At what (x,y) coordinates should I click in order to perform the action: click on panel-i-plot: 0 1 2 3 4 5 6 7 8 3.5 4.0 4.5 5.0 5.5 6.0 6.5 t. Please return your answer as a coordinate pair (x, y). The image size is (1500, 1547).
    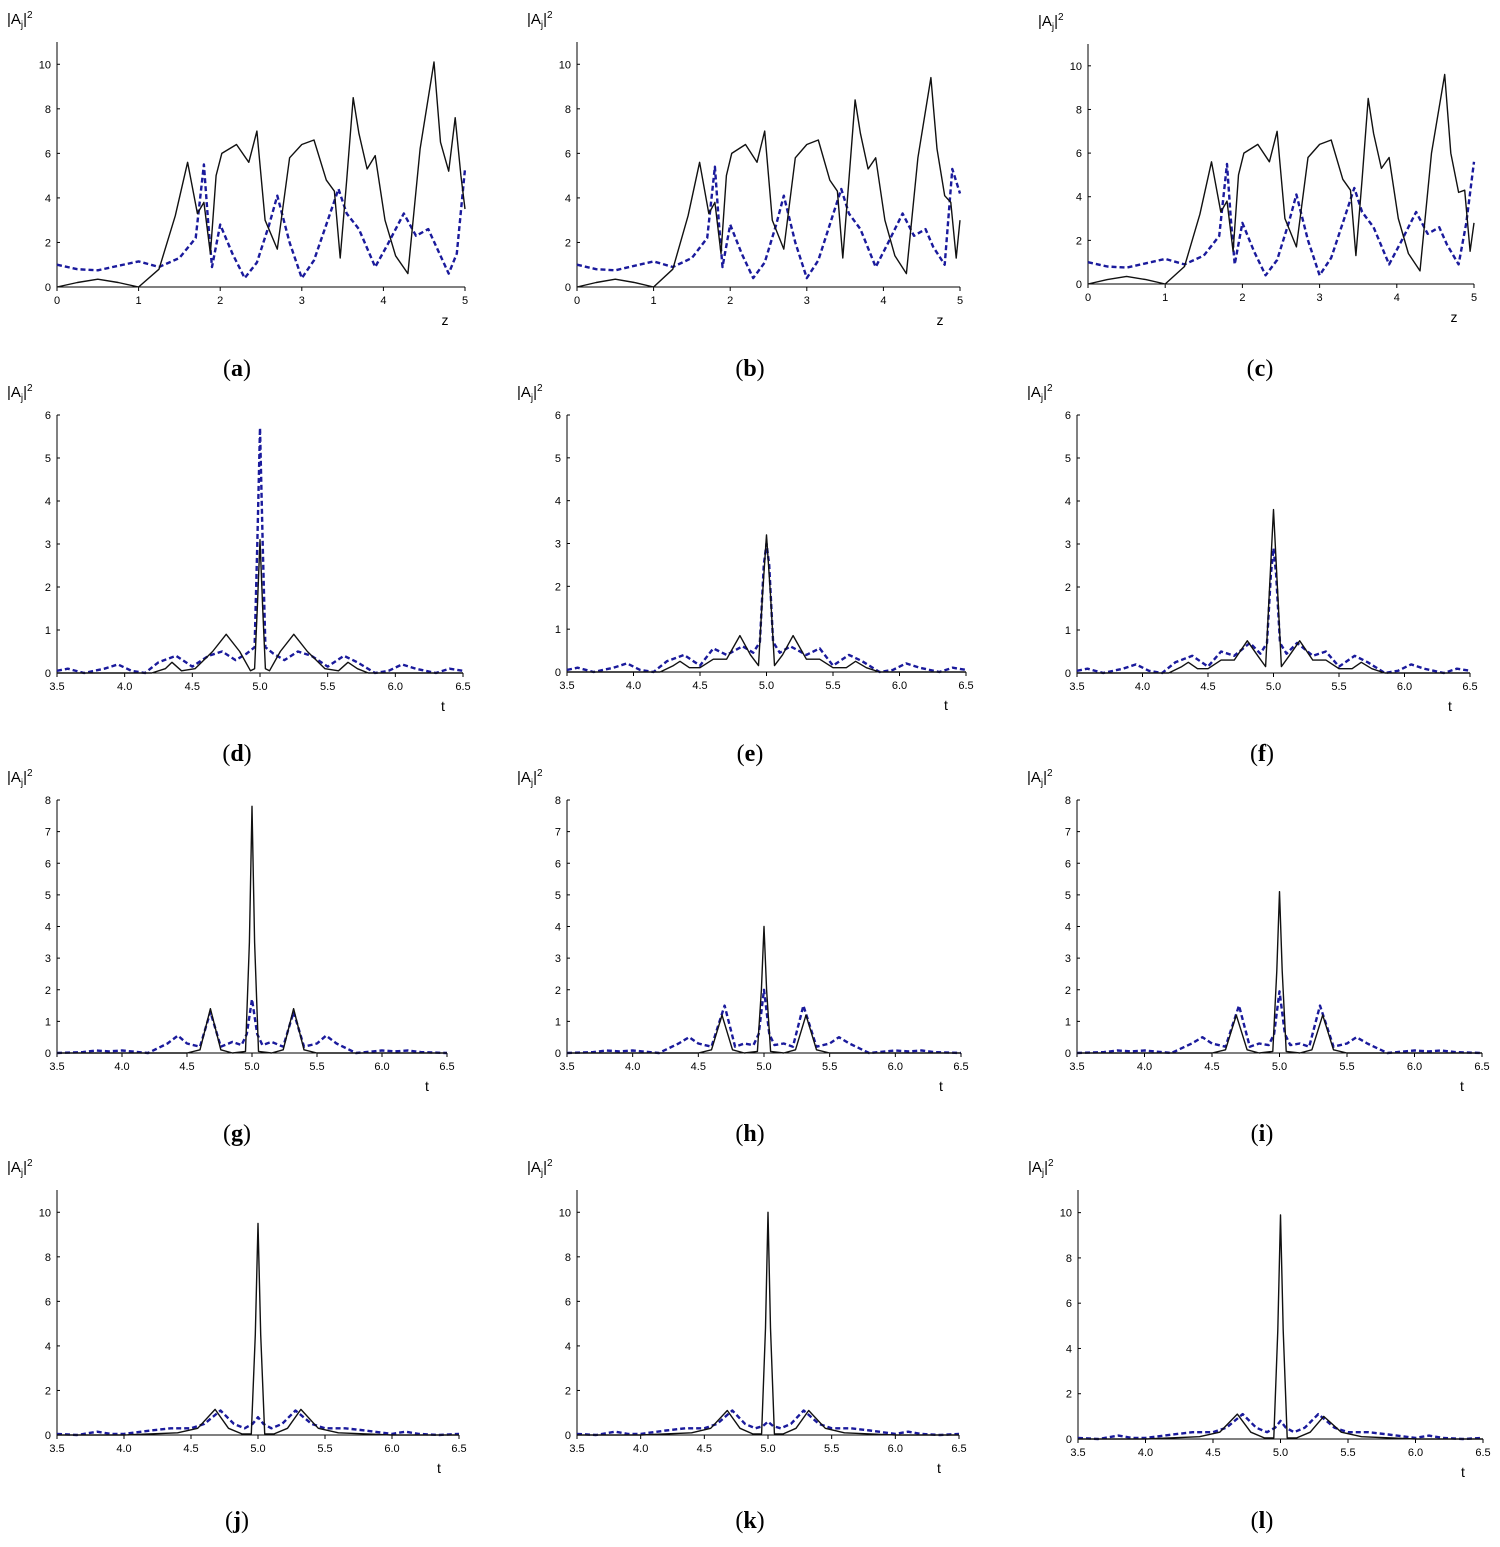
    Looking at the image, I should click on (1277, 944).